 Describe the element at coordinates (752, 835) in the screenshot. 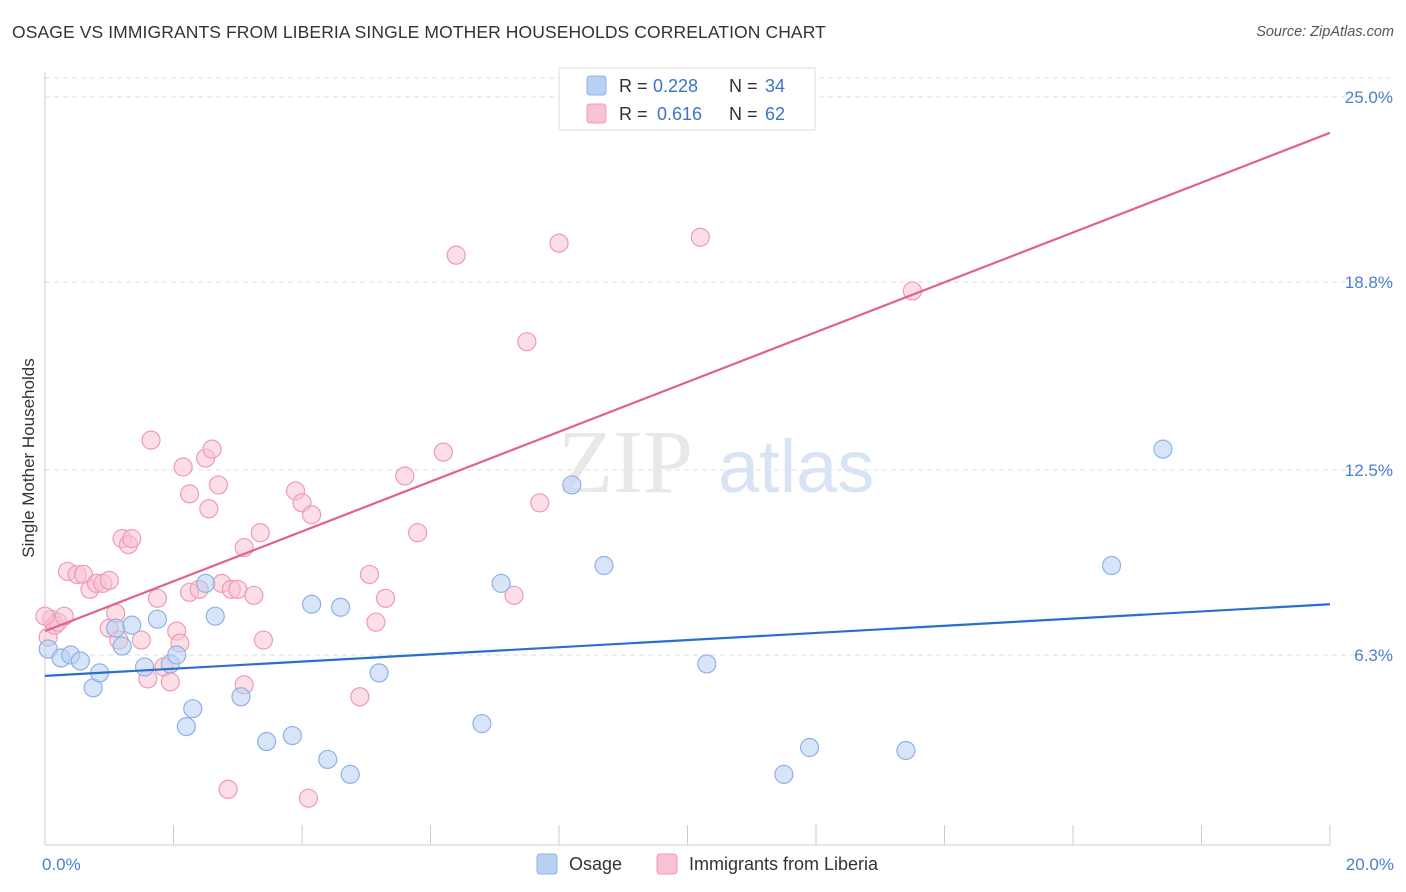

I see `x-tick-marks` at that location.